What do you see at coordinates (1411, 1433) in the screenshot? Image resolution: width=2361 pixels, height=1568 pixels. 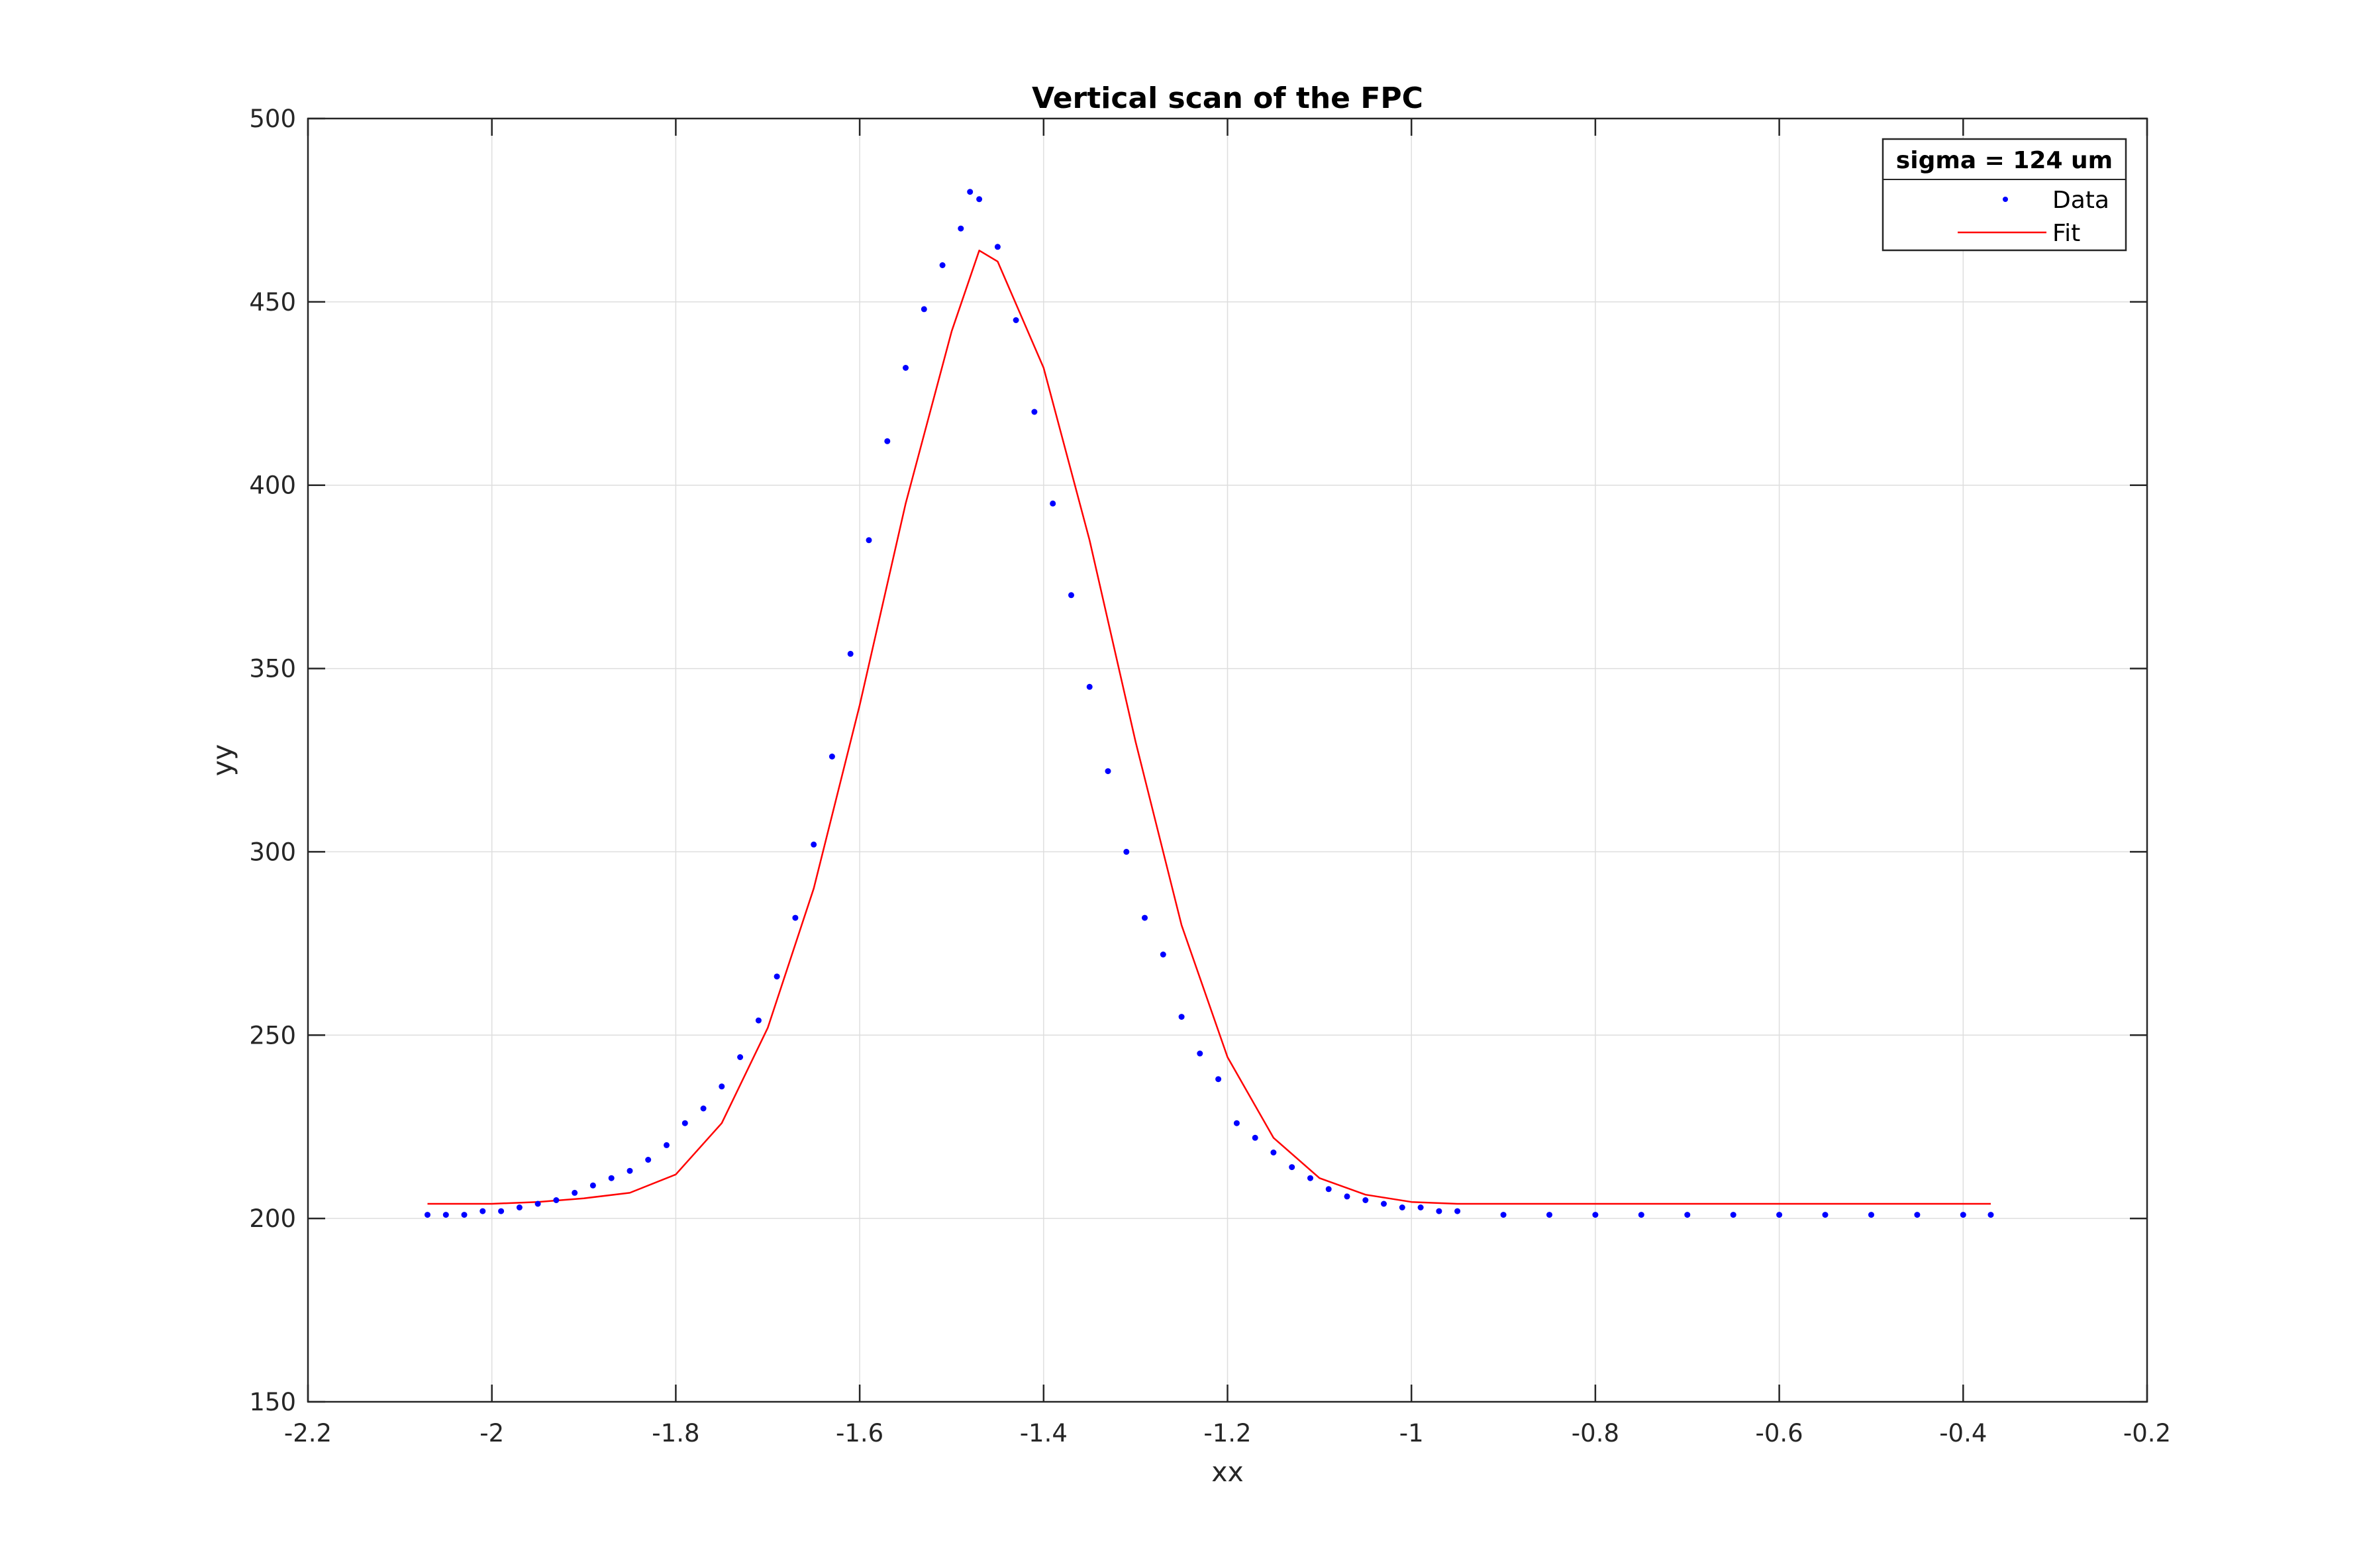 I see `x-tick-label: -1` at bounding box center [1411, 1433].